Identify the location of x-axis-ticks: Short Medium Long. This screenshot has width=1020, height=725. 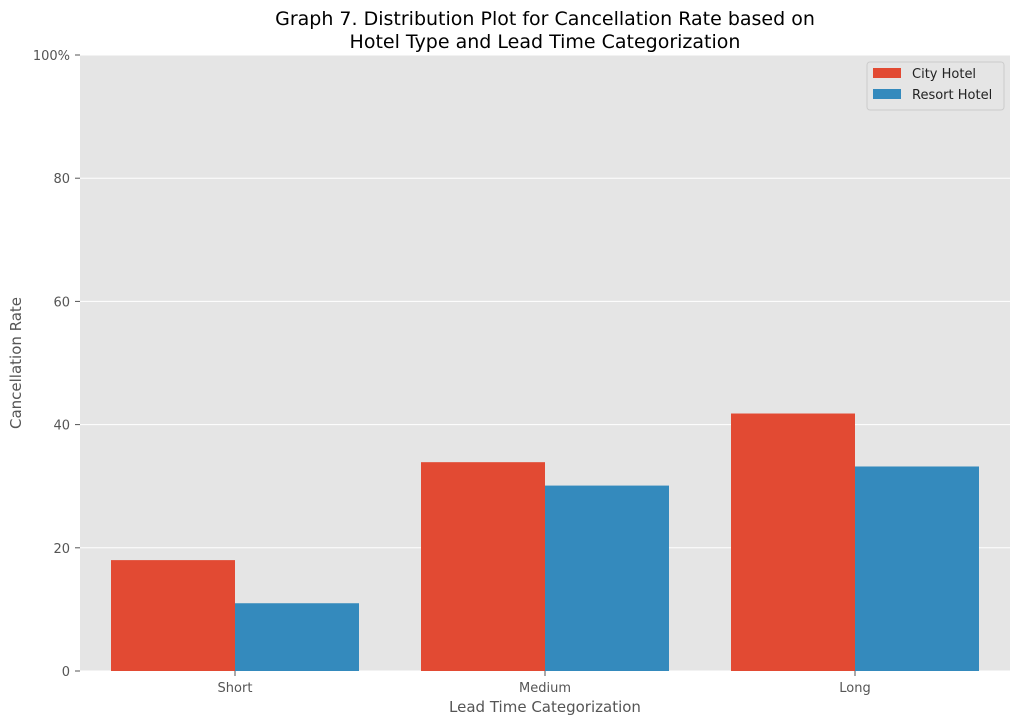
(544, 683).